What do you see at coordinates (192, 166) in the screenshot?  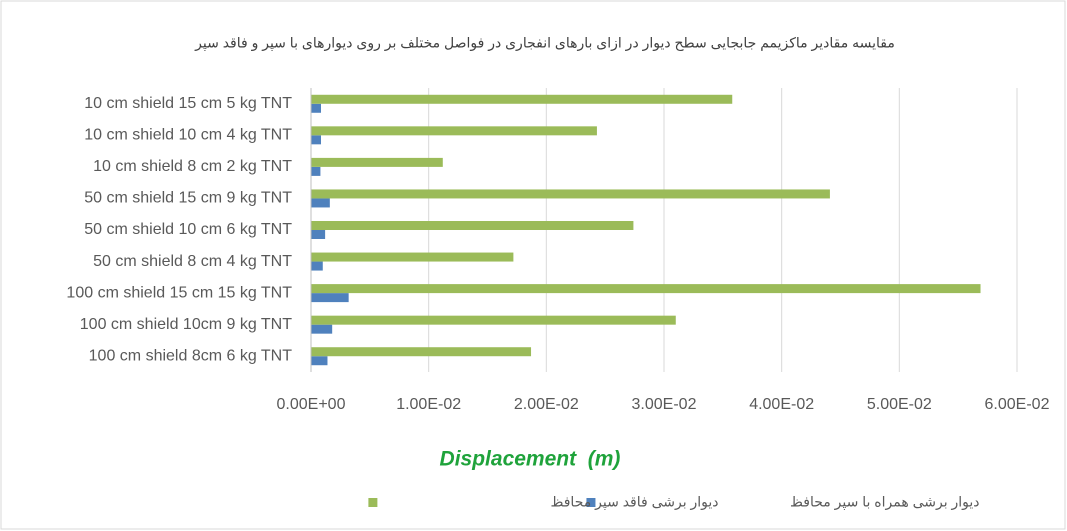 I see `y-tick-label: 10 cm shield 8 cm 2 kg TNT` at bounding box center [192, 166].